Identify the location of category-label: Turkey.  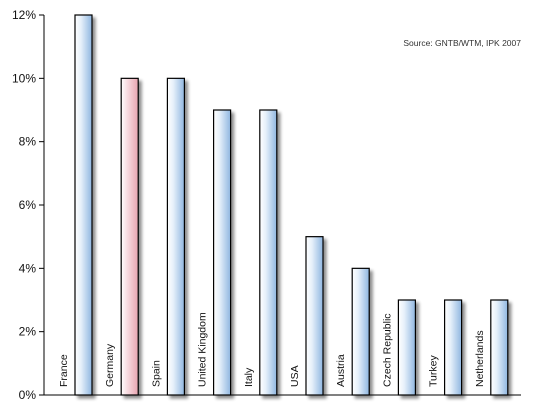
(434, 371).